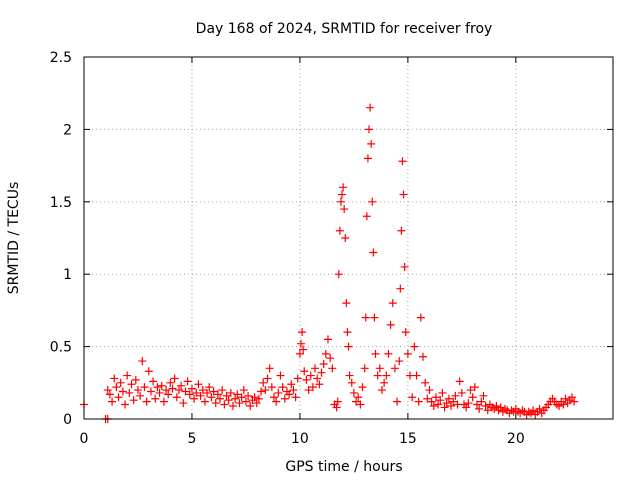  What do you see at coordinates (67, 130) in the screenshot?
I see `y-tick-label: 2` at bounding box center [67, 130].